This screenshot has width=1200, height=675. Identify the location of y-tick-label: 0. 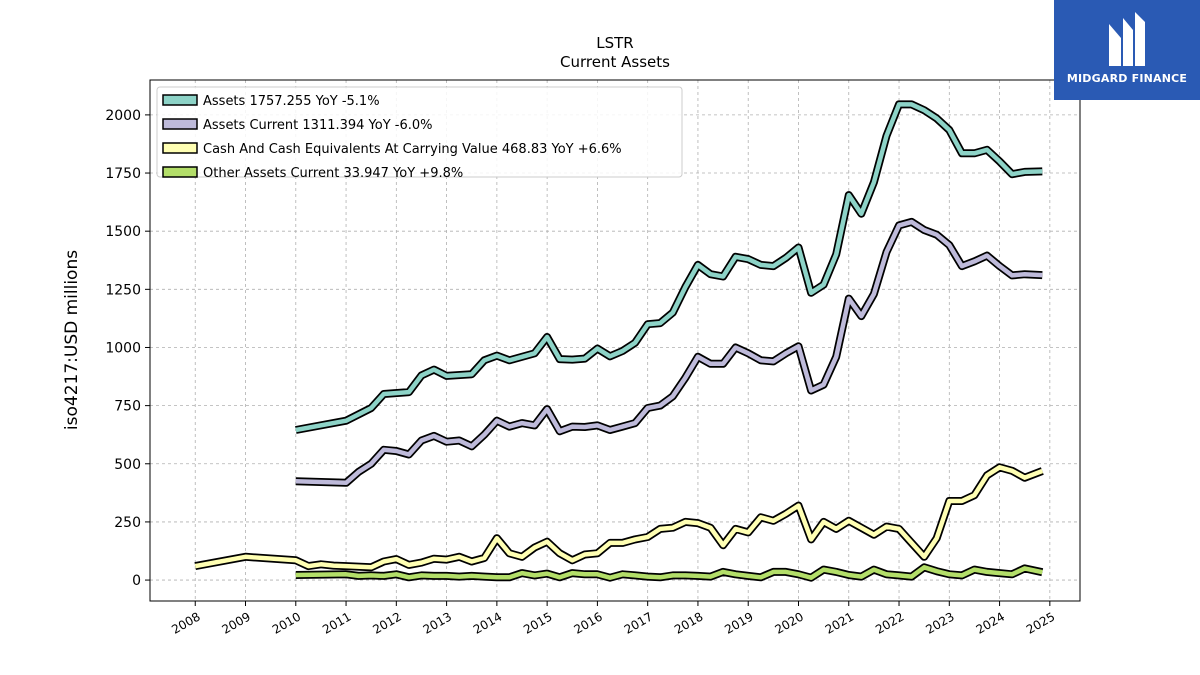
(136, 581).